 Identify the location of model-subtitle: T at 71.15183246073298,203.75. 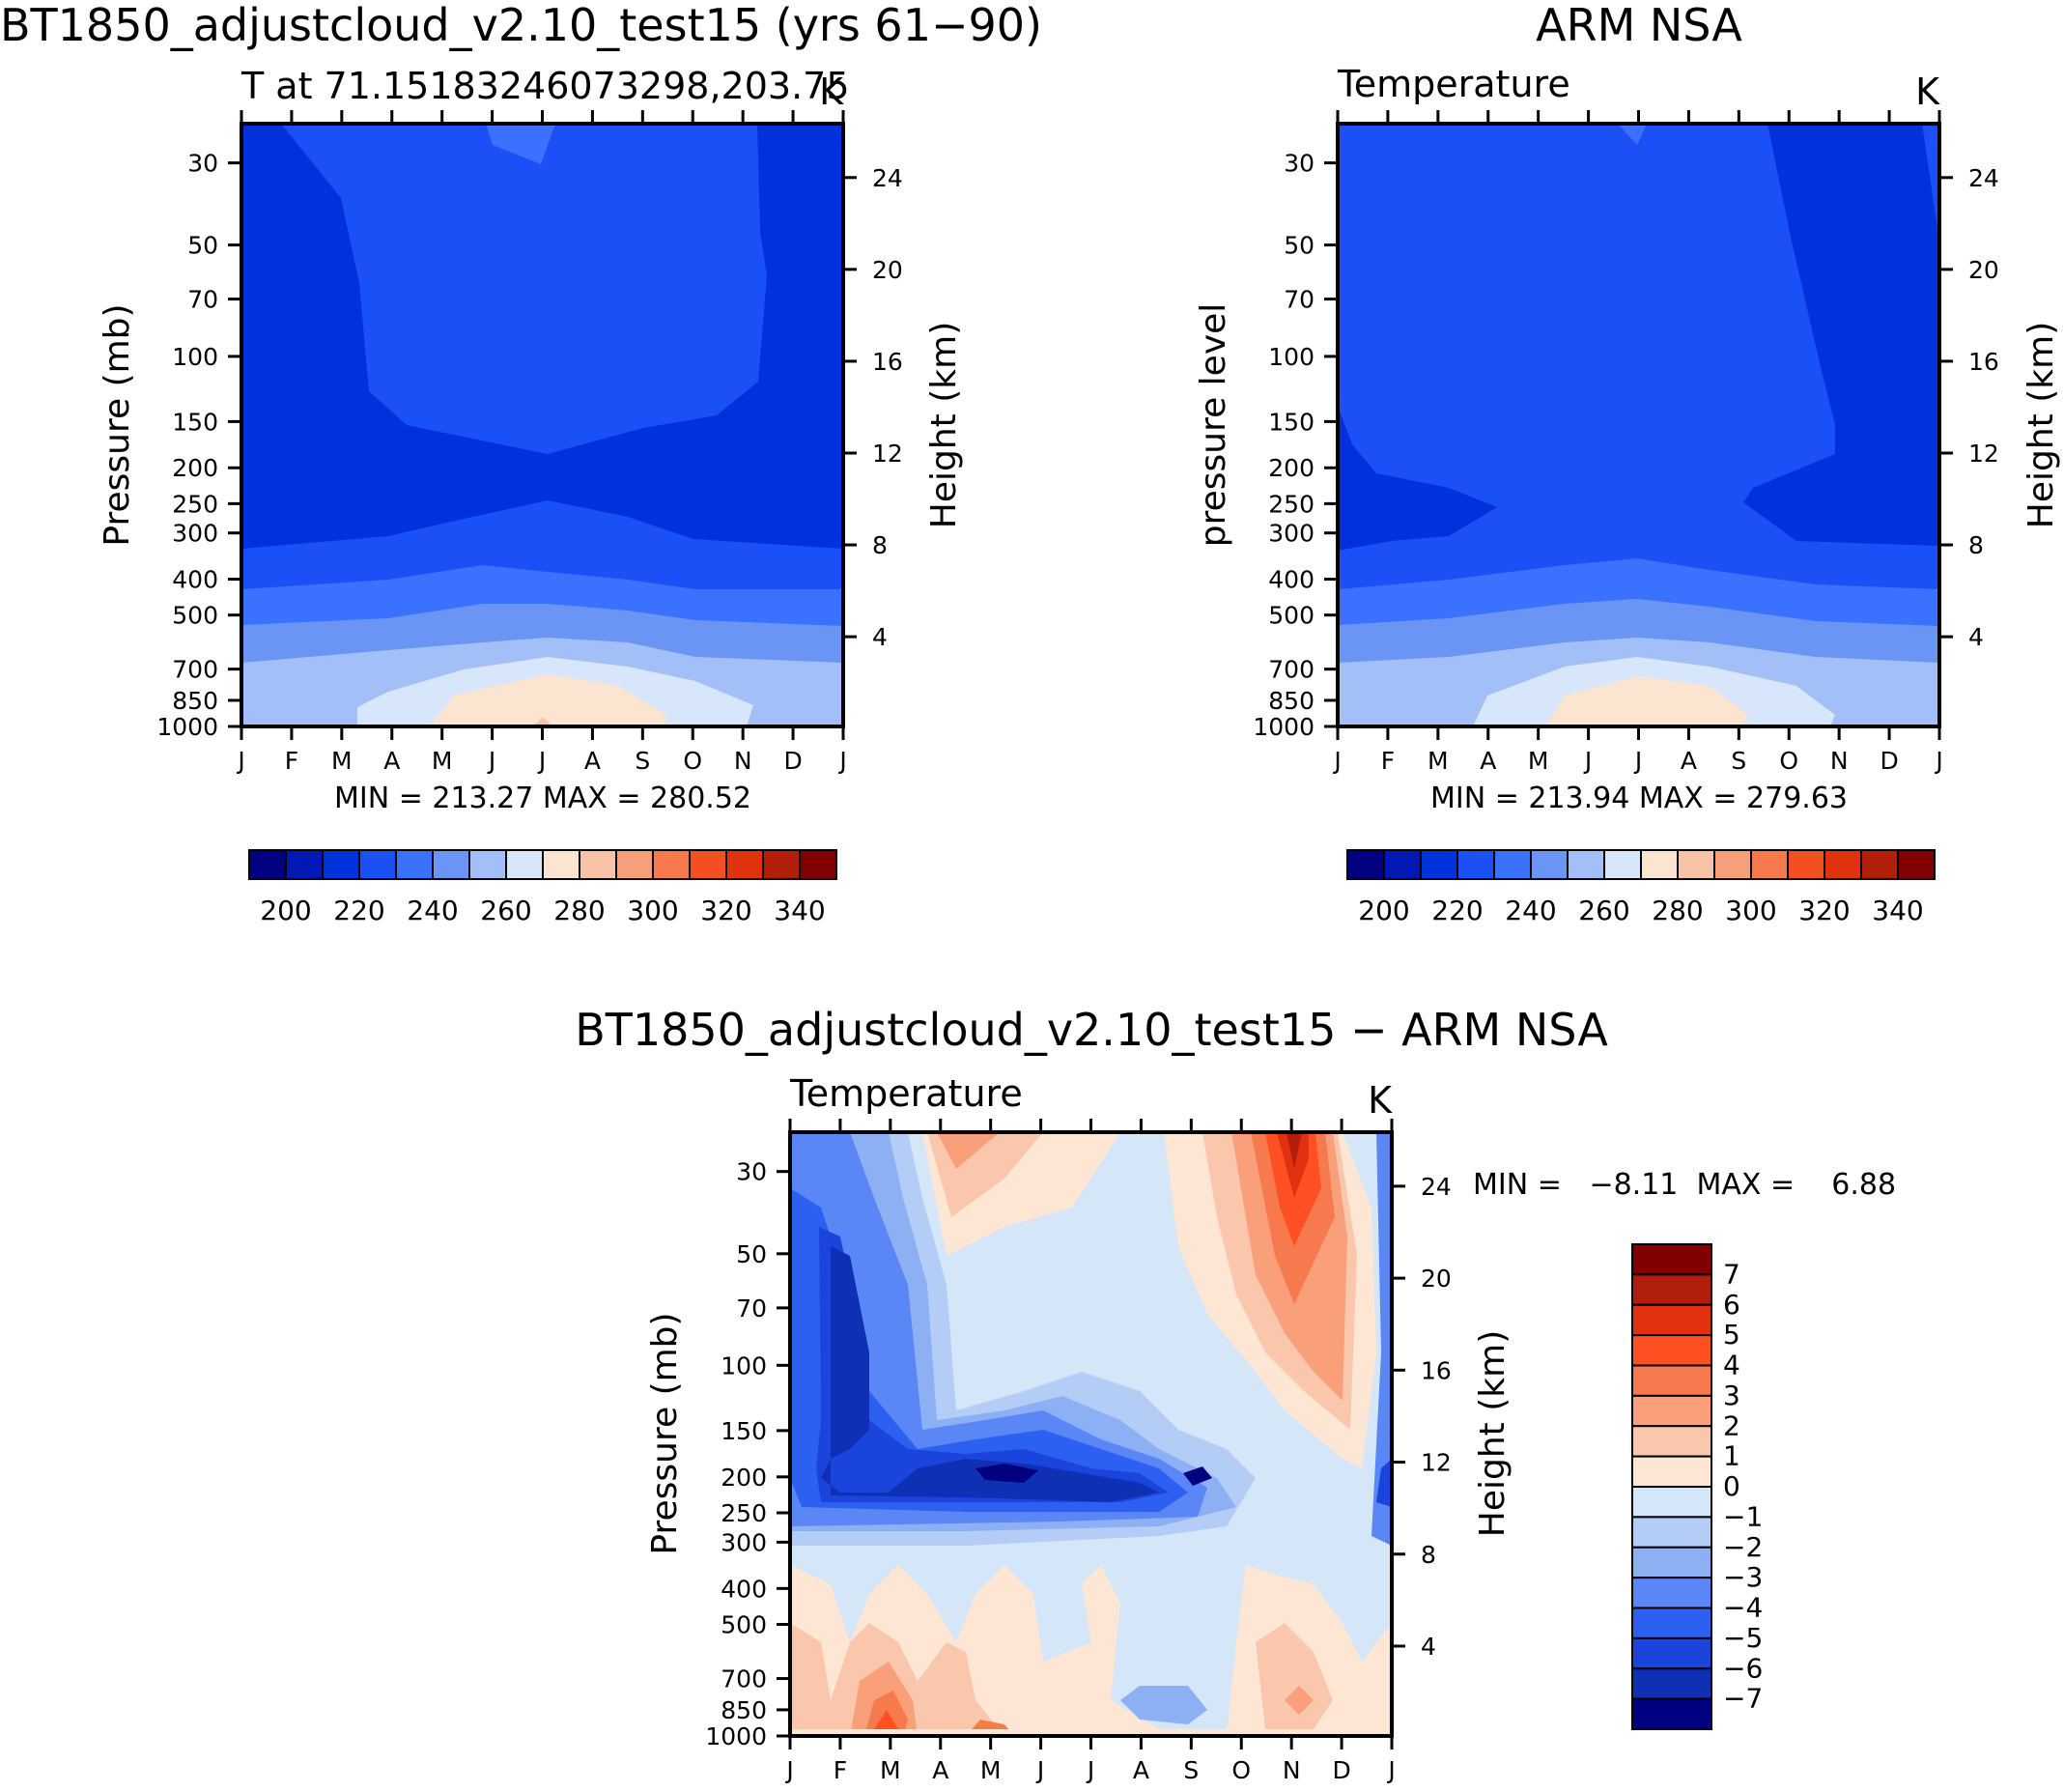
(545, 86).